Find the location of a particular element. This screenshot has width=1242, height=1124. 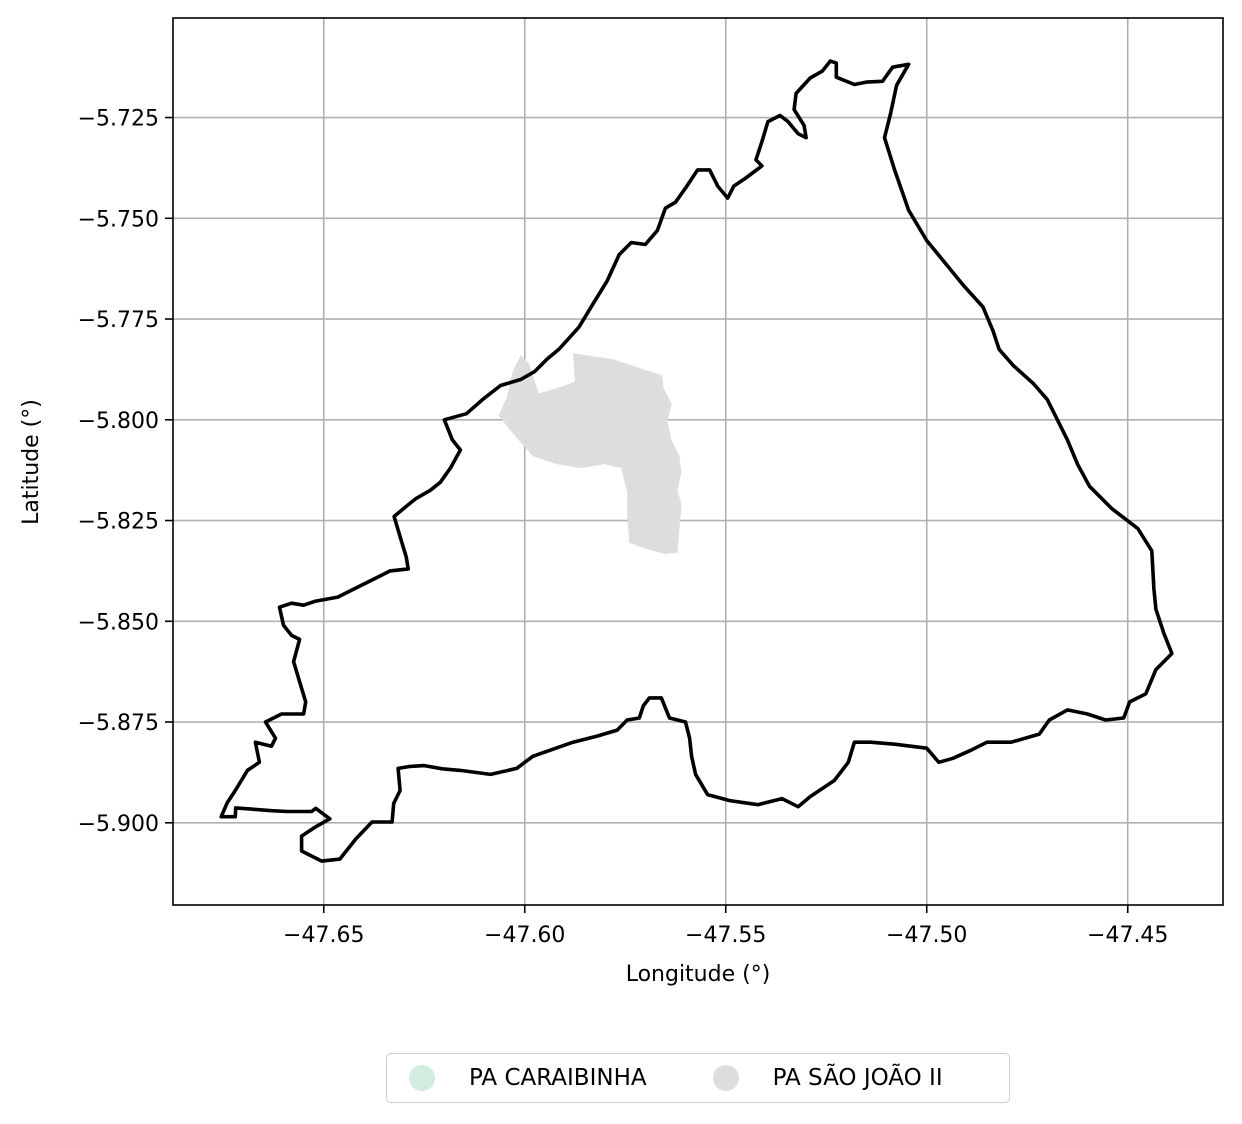

legend-item-pa-sao-joao-ii: PA SÃO JOÃO II is located at coordinates (827, 1078).